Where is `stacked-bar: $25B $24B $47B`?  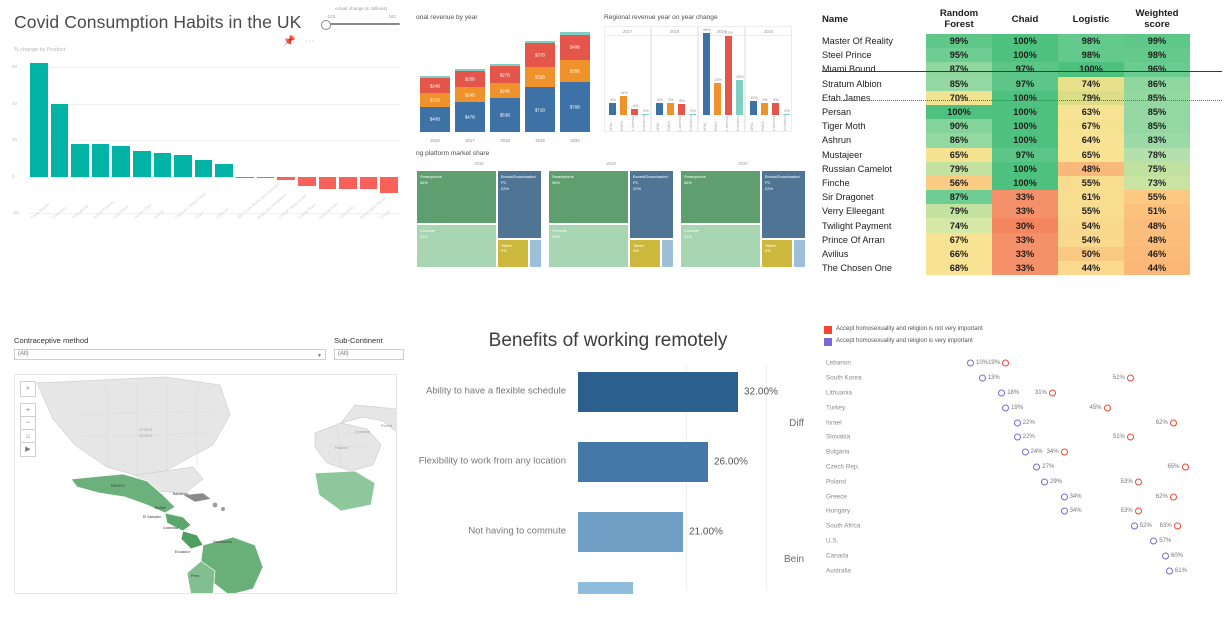
stacked-bar: $25B $24B $47B is located at coordinates (470, 100).